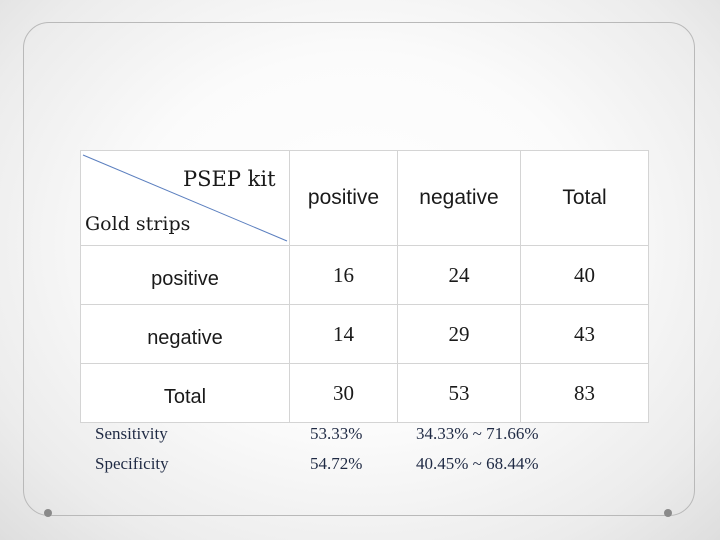 The image size is (720, 540). Describe the element at coordinates (584, 393) in the screenshot. I see `table-cell: 83` at that location.